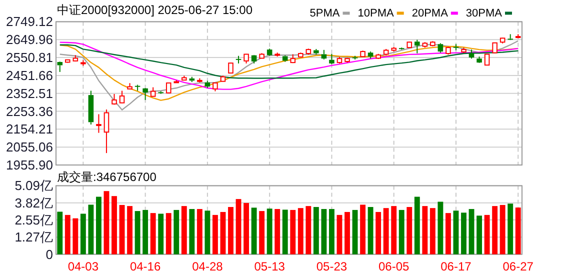  I want to click on chart-title: 中证2000[932000] 2025-06-27 15:00, so click(155, 10).